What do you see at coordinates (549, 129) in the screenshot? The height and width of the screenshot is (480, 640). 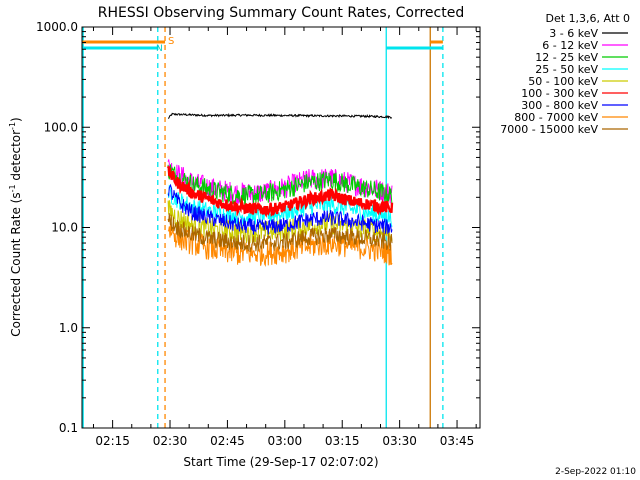 I see `legend-label: 7000 - 15000 keV` at bounding box center [549, 129].